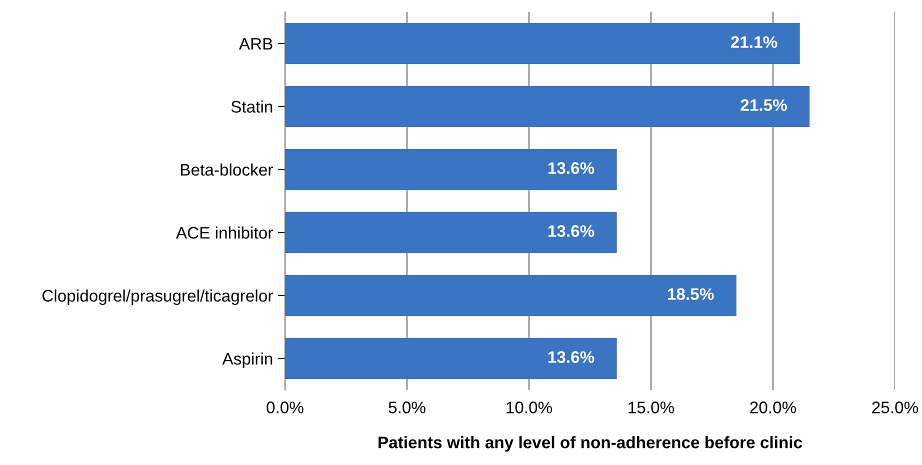 This screenshot has height=465, width=922. Describe the element at coordinates (691, 294) in the screenshot. I see `data-label: 18.5%` at that location.